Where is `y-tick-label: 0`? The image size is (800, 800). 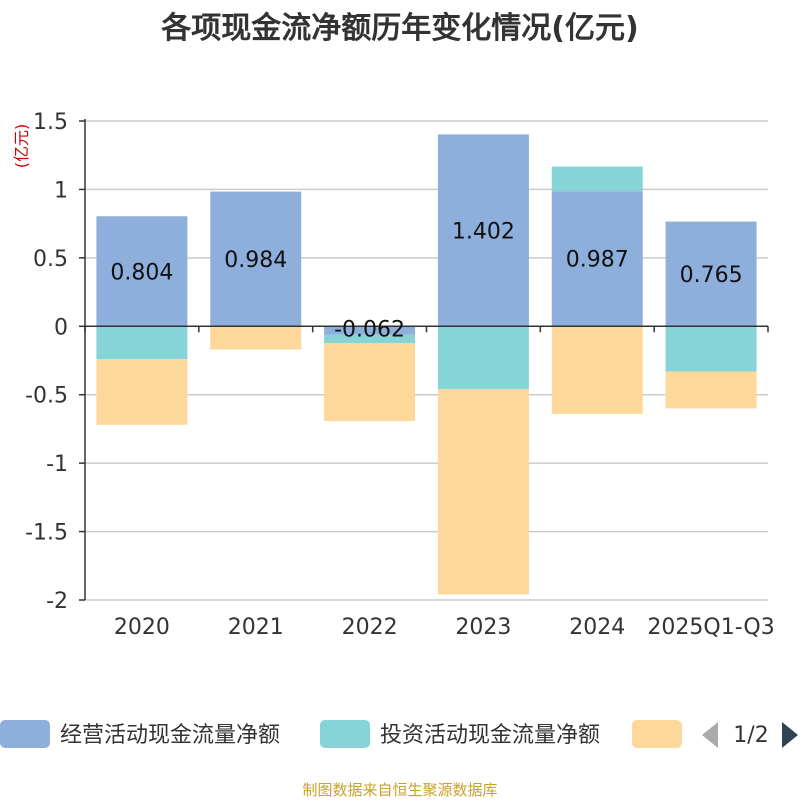
y-tick-label: 0 is located at coordinates (61, 327).